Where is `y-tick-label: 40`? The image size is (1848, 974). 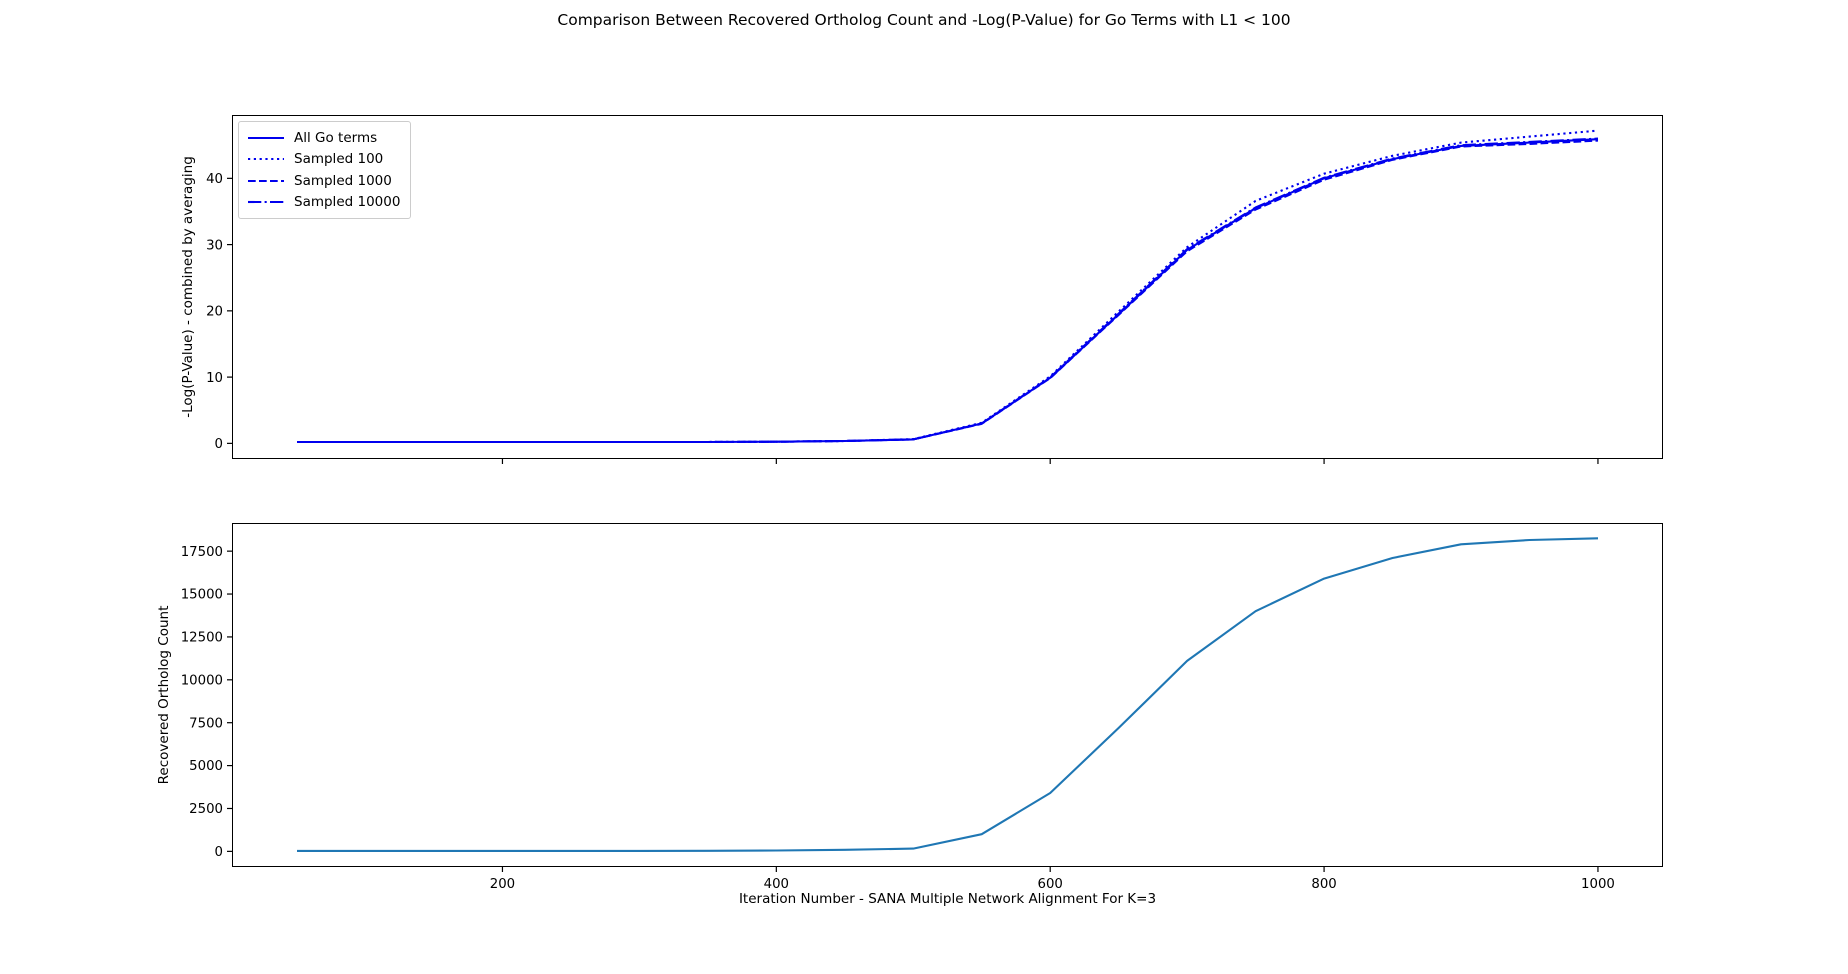 y-tick-label: 40 is located at coordinates (214, 179).